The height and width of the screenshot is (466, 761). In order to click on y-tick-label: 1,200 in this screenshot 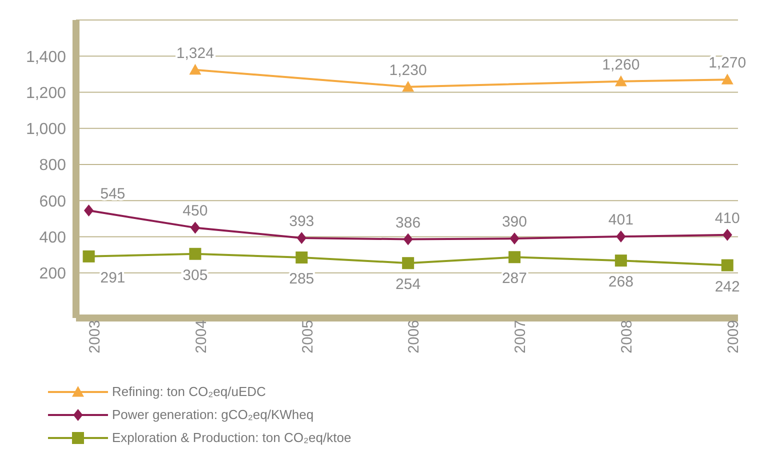, I will do `click(46, 93)`.